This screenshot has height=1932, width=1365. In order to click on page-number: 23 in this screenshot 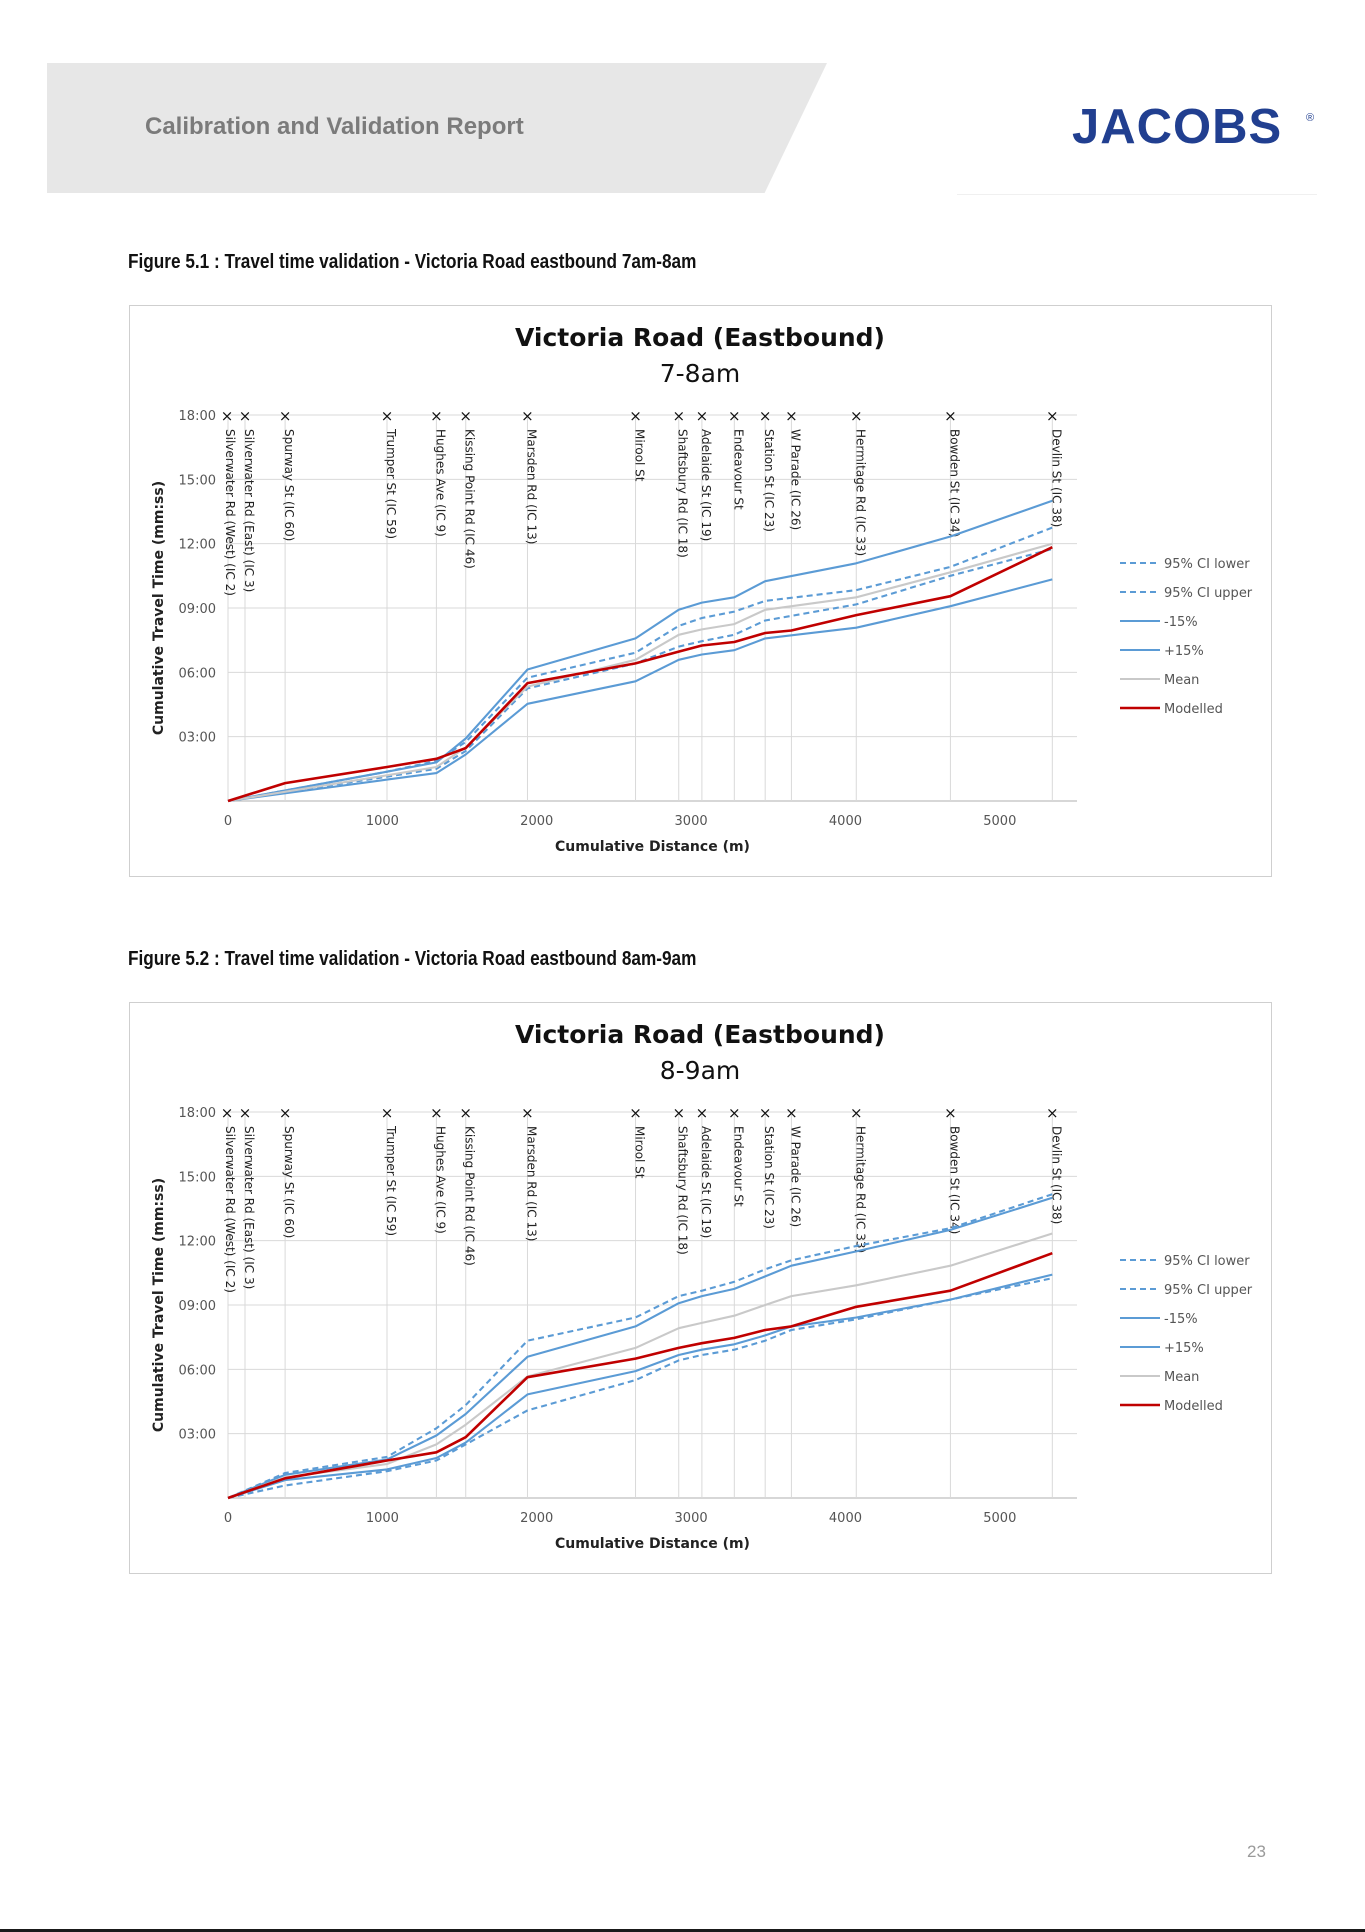, I will do `click(1256, 1851)`.